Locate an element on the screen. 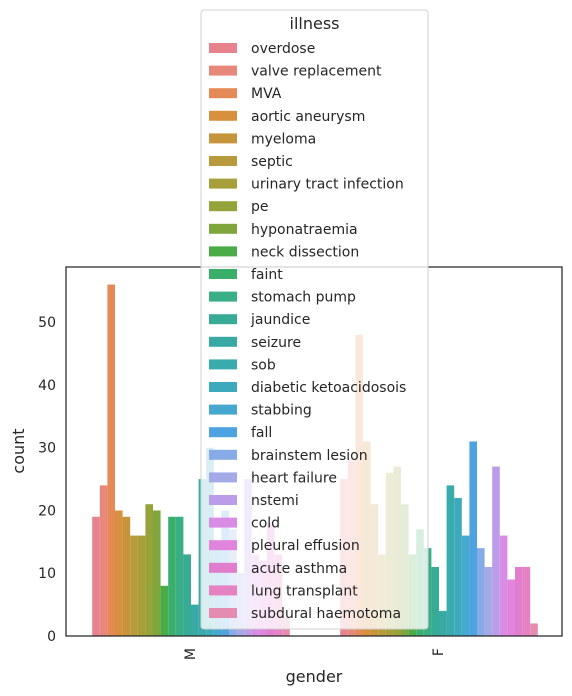 Image resolution: width=572 pixels, height=696 pixels. y-tick-label: 0 is located at coordinates (51, 637).